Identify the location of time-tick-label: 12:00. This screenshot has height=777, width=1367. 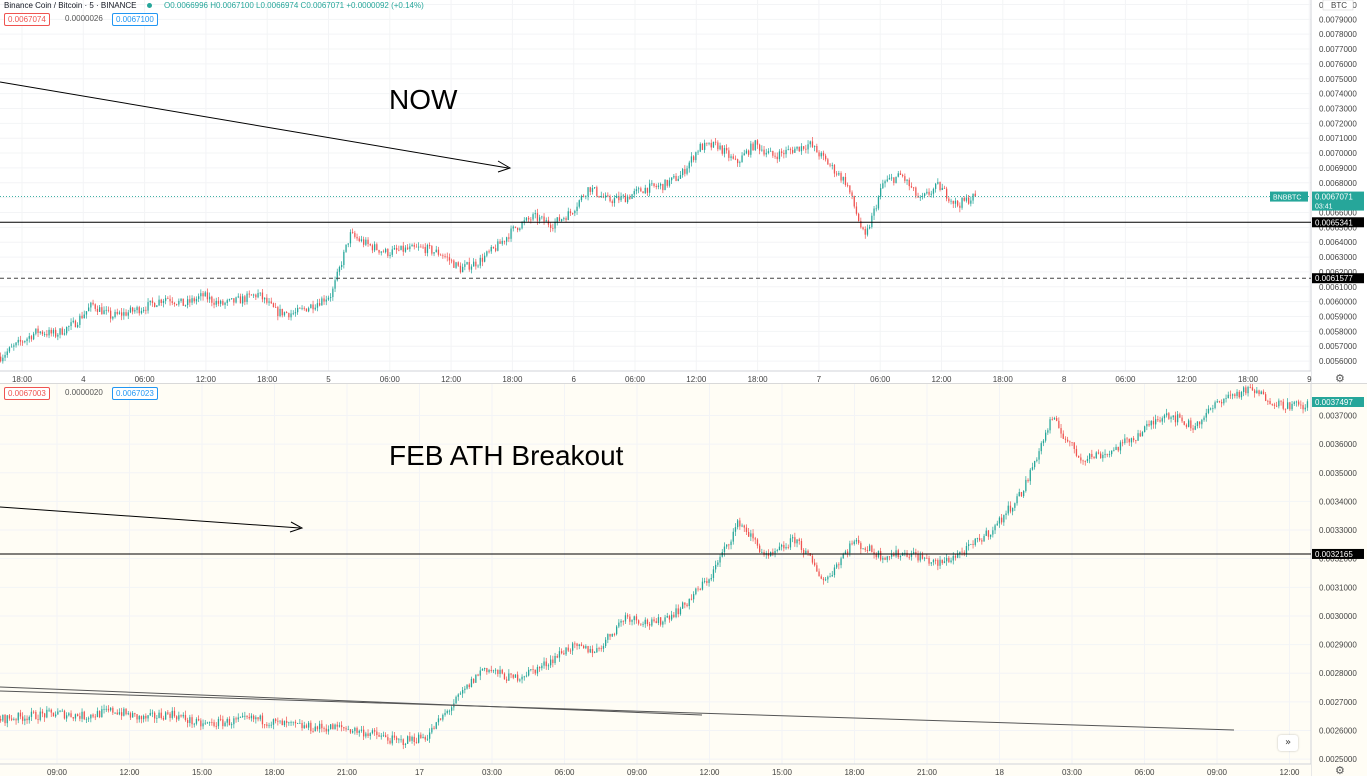
(709, 772).